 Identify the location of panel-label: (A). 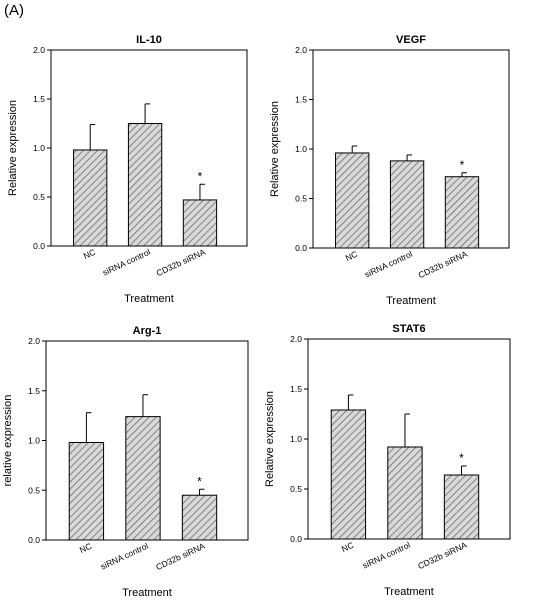
(14, 10).